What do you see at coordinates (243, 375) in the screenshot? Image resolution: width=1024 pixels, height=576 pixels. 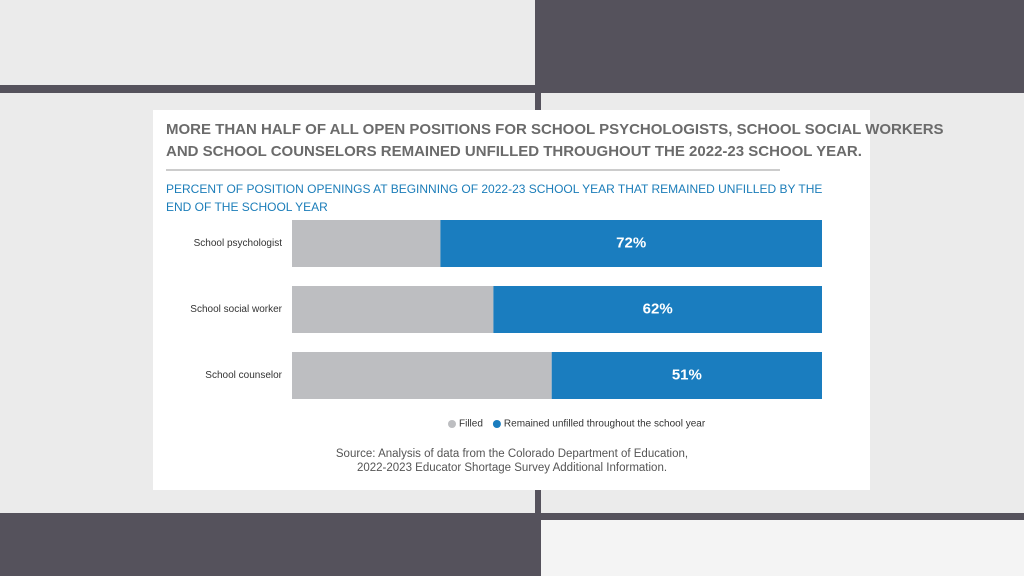 I see `category-label: School counselor` at bounding box center [243, 375].